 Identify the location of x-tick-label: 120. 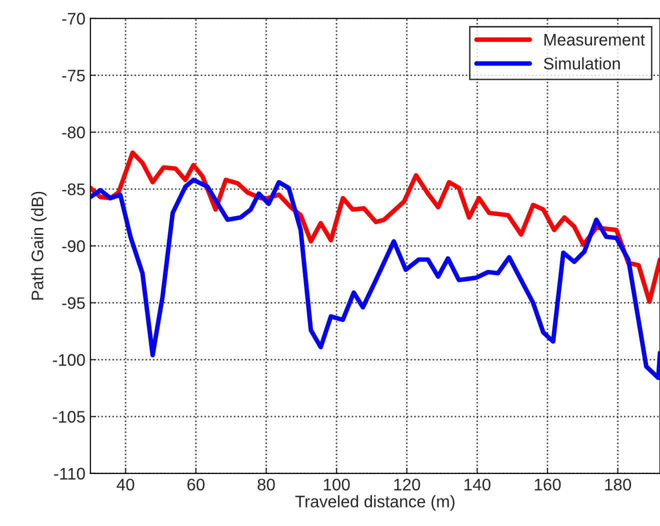
(407, 484).